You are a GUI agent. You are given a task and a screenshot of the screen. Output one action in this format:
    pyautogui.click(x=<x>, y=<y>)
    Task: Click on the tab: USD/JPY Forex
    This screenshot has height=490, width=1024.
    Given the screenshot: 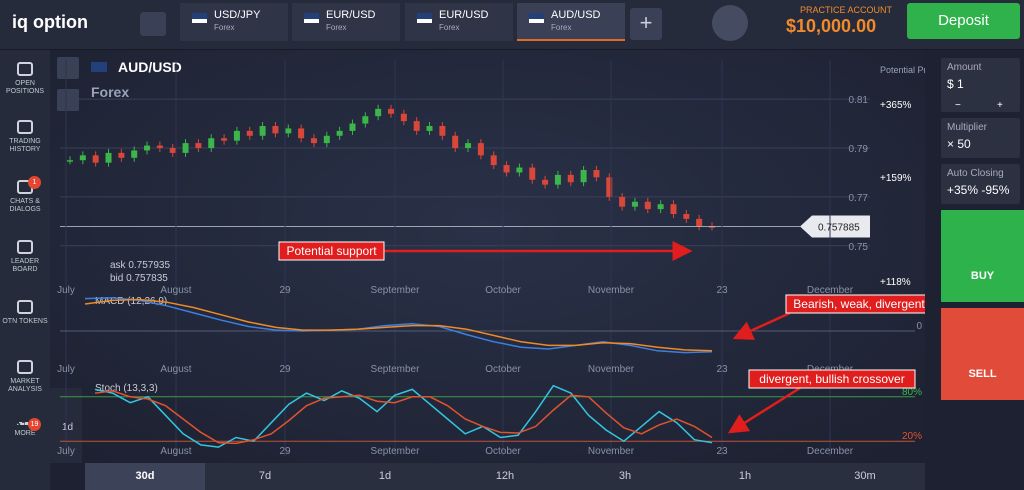 What is the action you would take?
    pyautogui.click(x=234, y=22)
    